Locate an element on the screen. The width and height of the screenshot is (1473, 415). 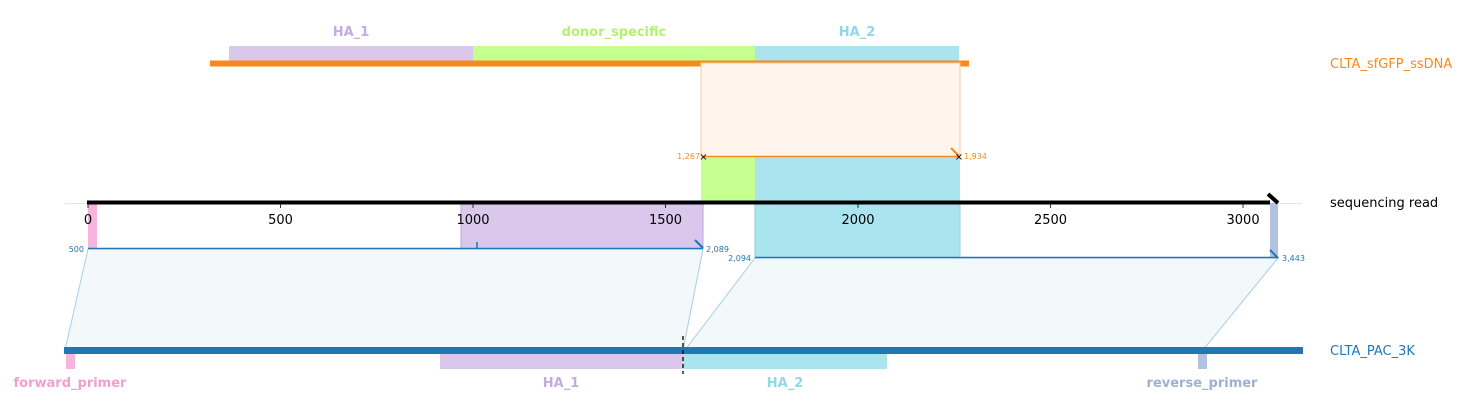
read-axis-tick-label: 2500 is located at coordinates (1050, 220).